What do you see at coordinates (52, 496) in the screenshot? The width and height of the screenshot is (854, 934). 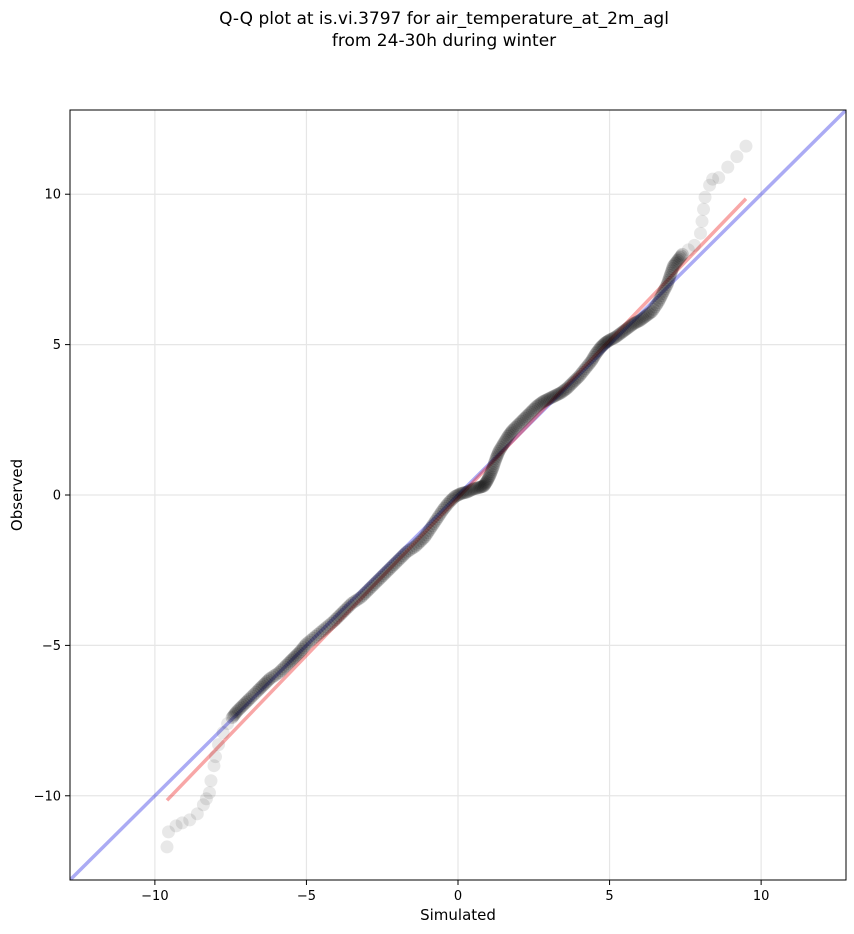 I see `y-axis-ticks: −10 −5 0 5 10` at bounding box center [52, 496].